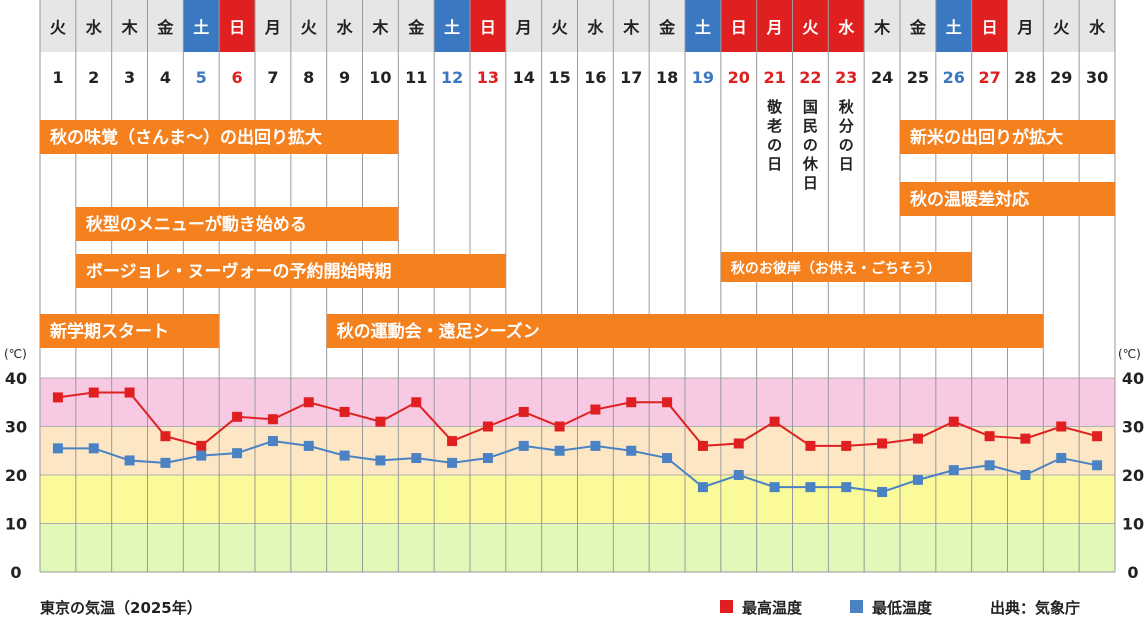 The height and width of the screenshot is (618, 1148). I want to click on ytick-left-0: 0, so click(15, 572).